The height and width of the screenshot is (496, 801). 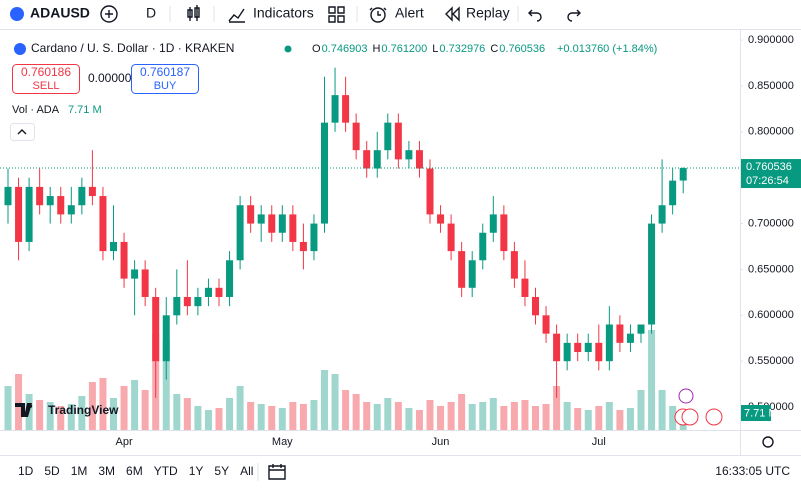 What do you see at coordinates (752, 471) in the screenshot?
I see `clock: 16:33:05 UTC` at bounding box center [752, 471].